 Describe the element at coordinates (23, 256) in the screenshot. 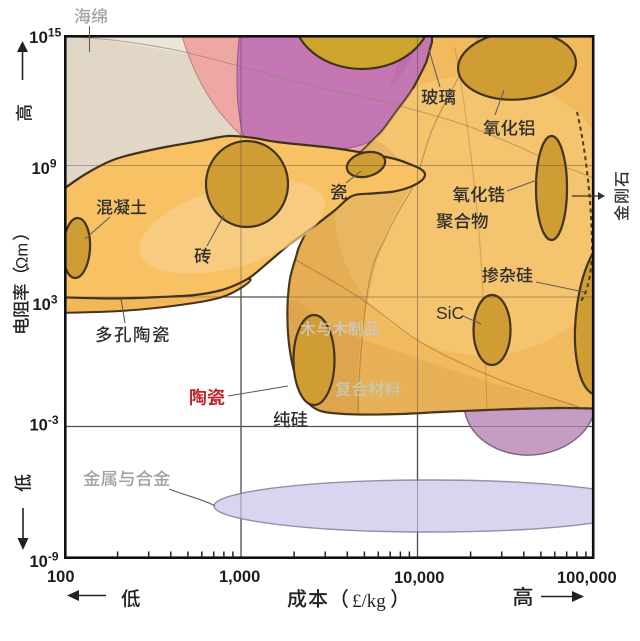

I see `svg-text: Ωm` at that location.